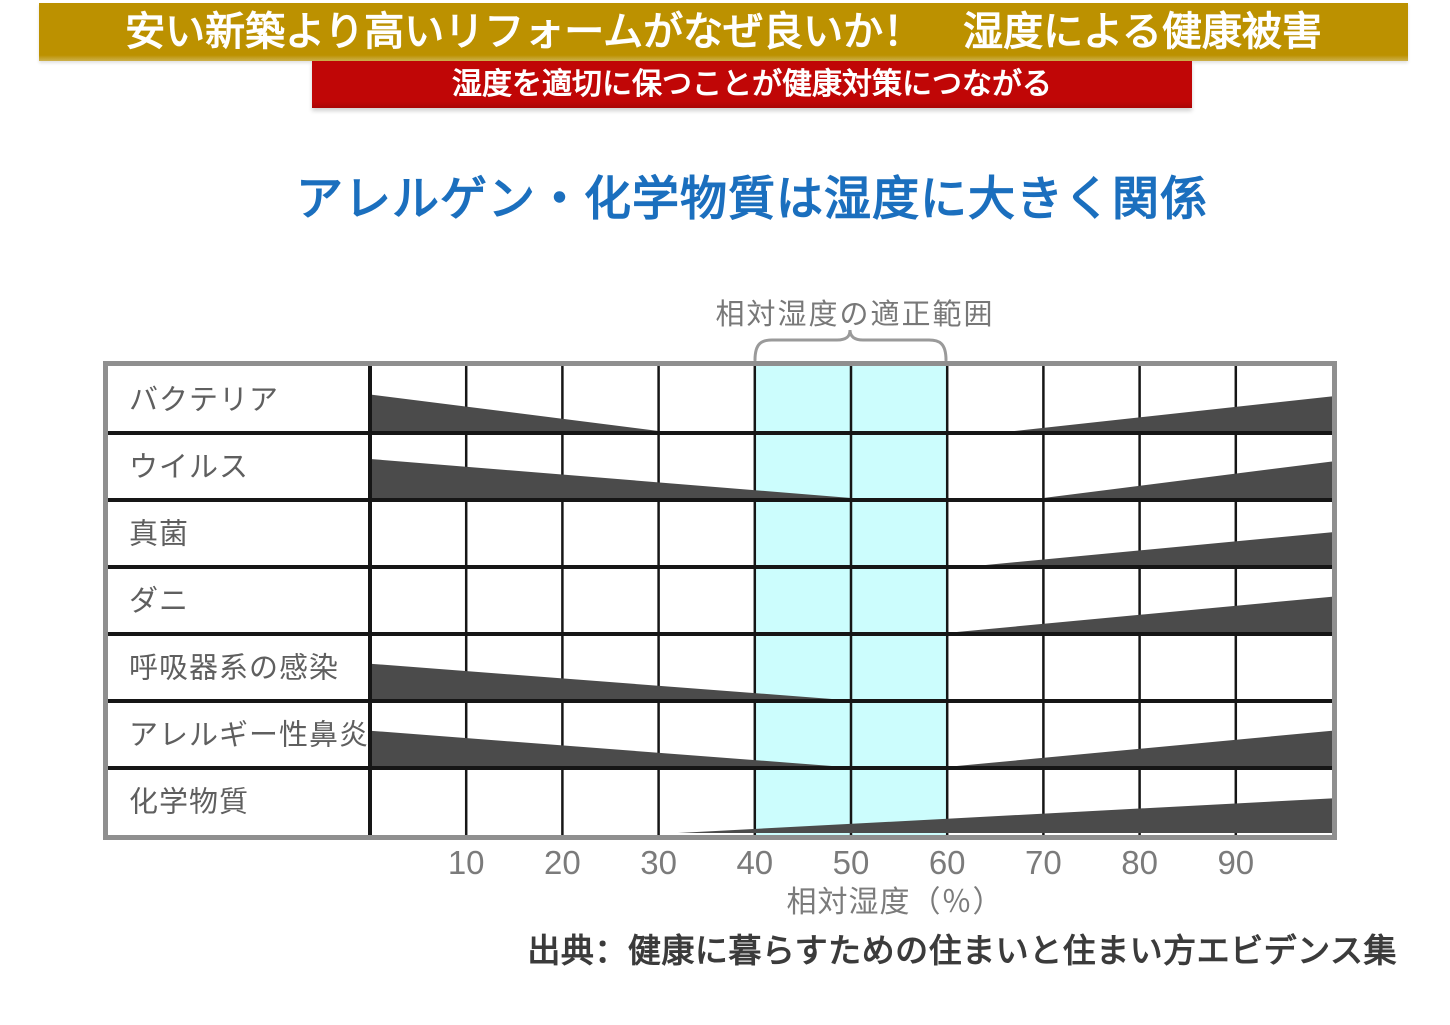 This screenshot has height=1025, width=1450. Describe the element at coordinates (658, 862) in the screenshot. I see `tick-label: 30` at that location.